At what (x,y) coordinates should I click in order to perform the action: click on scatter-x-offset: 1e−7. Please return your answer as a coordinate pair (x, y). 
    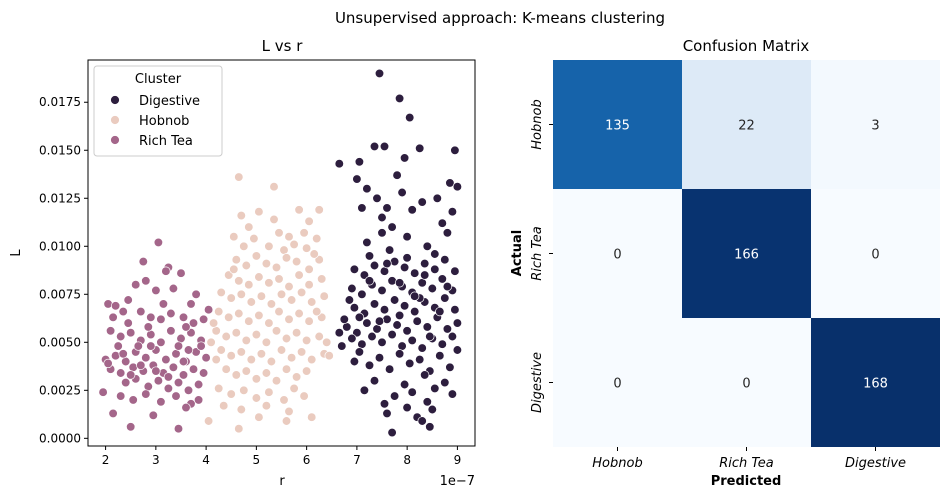
    Looking at the image, I should click on (457, 481).